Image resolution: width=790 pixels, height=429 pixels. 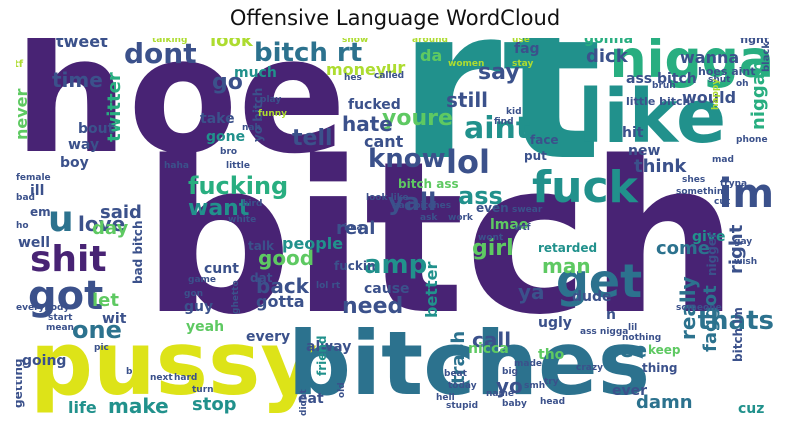 I want to click on word-ur: ur, so click(x=396, y=67).